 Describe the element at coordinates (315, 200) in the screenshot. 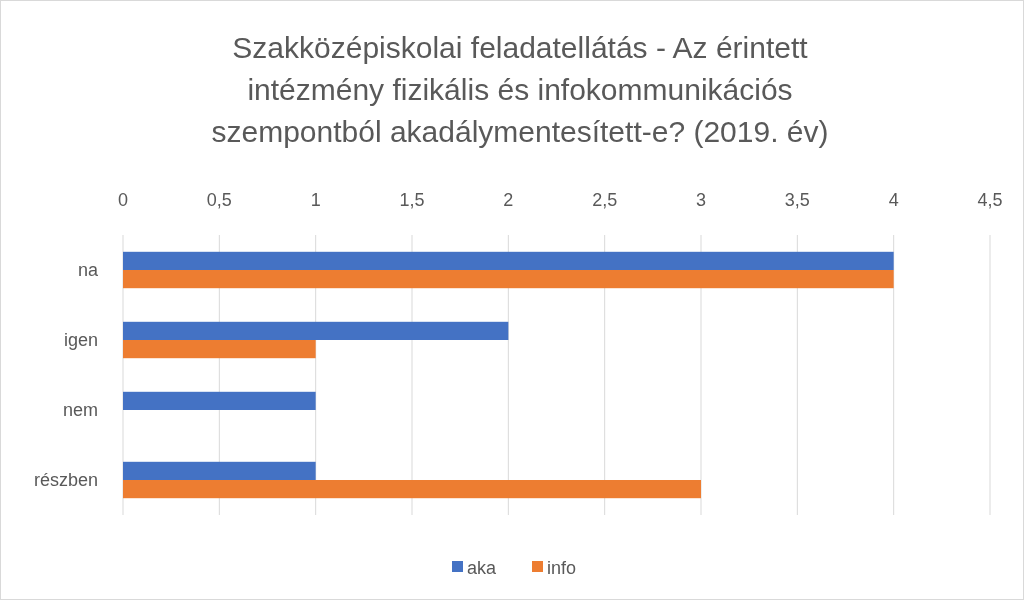

I see `x-tick-label: 1` at that location.